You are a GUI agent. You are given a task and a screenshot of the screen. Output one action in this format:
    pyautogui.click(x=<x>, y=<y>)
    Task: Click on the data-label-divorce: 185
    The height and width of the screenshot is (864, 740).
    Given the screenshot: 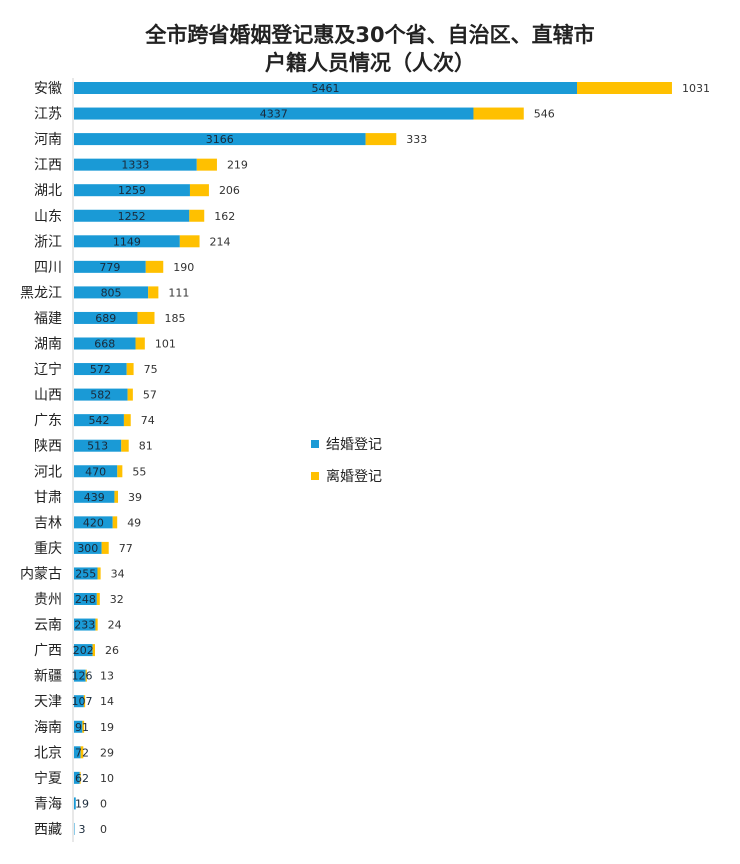 What is the action you would take?
    pyautogui.click(x=175, y=318)
    